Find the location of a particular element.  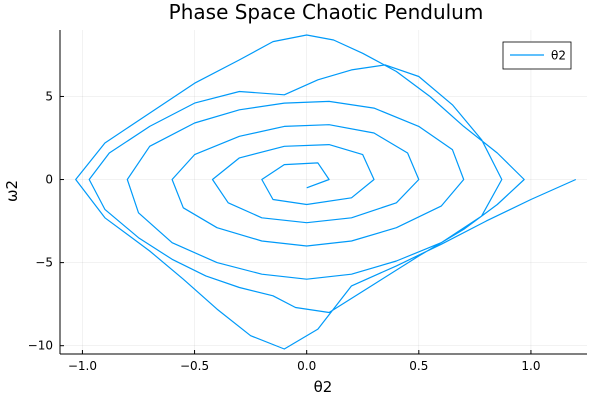

y-tick-label: 5 is located at coordinates (49, 96).